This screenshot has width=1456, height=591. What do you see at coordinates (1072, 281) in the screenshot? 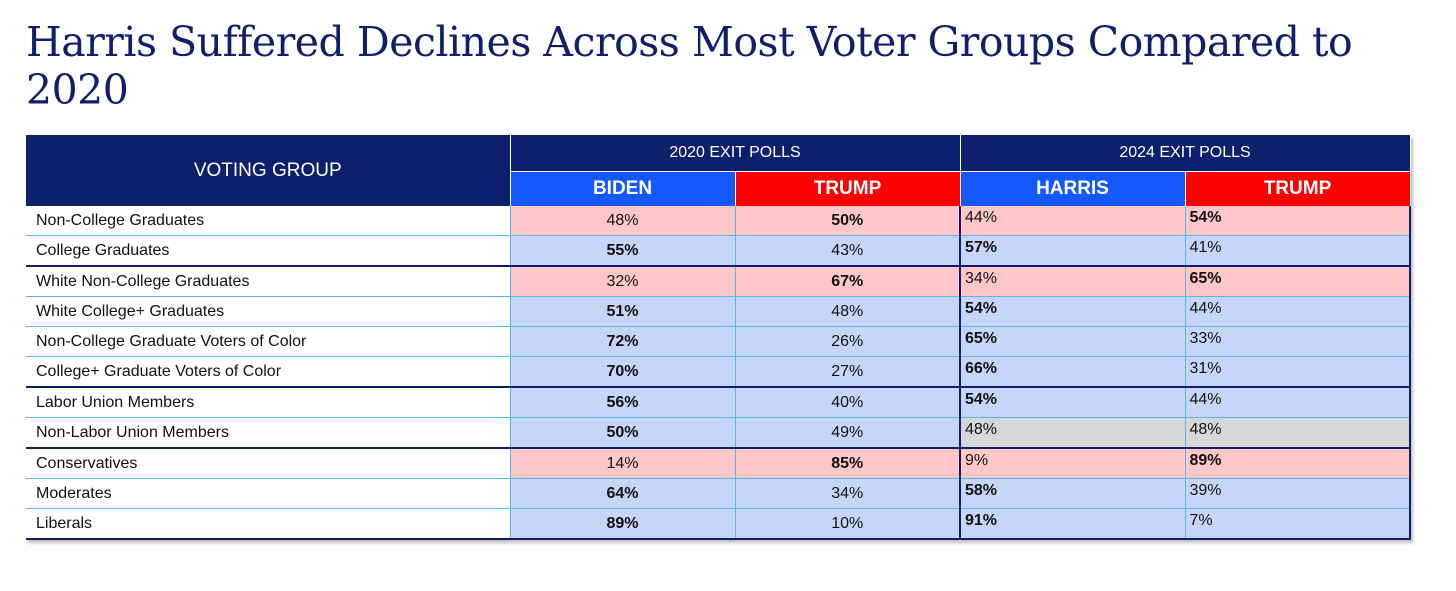
I see `harris-value: 34%` at bounding box center [1072, 281].